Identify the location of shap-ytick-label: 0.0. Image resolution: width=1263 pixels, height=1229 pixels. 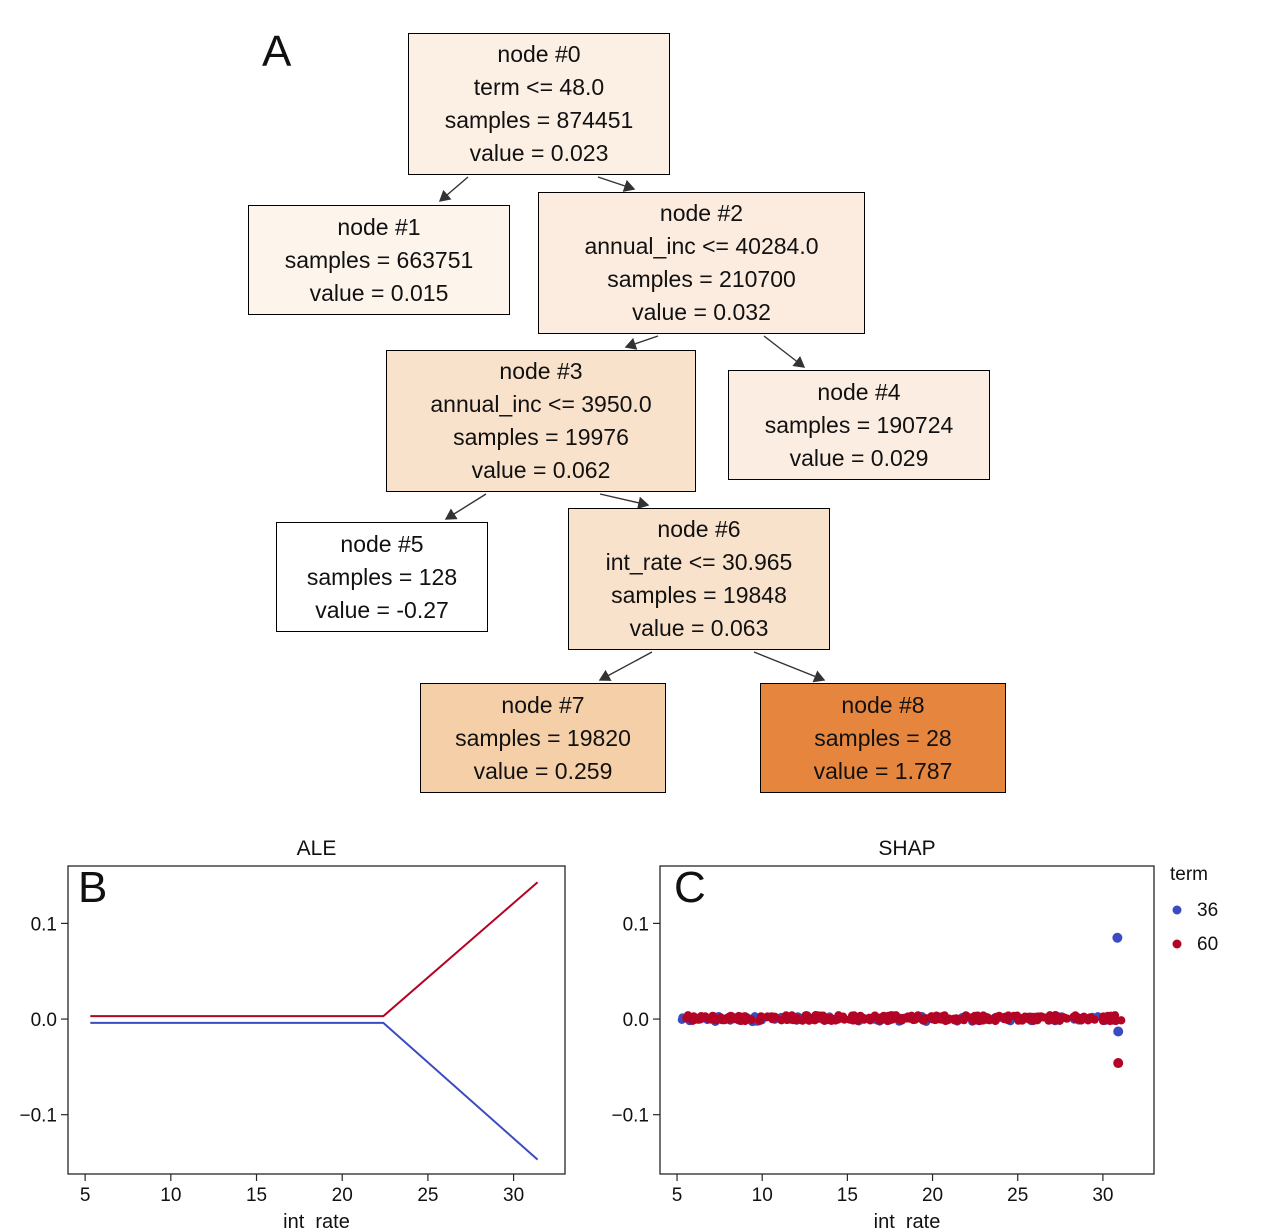
(636, 1020).